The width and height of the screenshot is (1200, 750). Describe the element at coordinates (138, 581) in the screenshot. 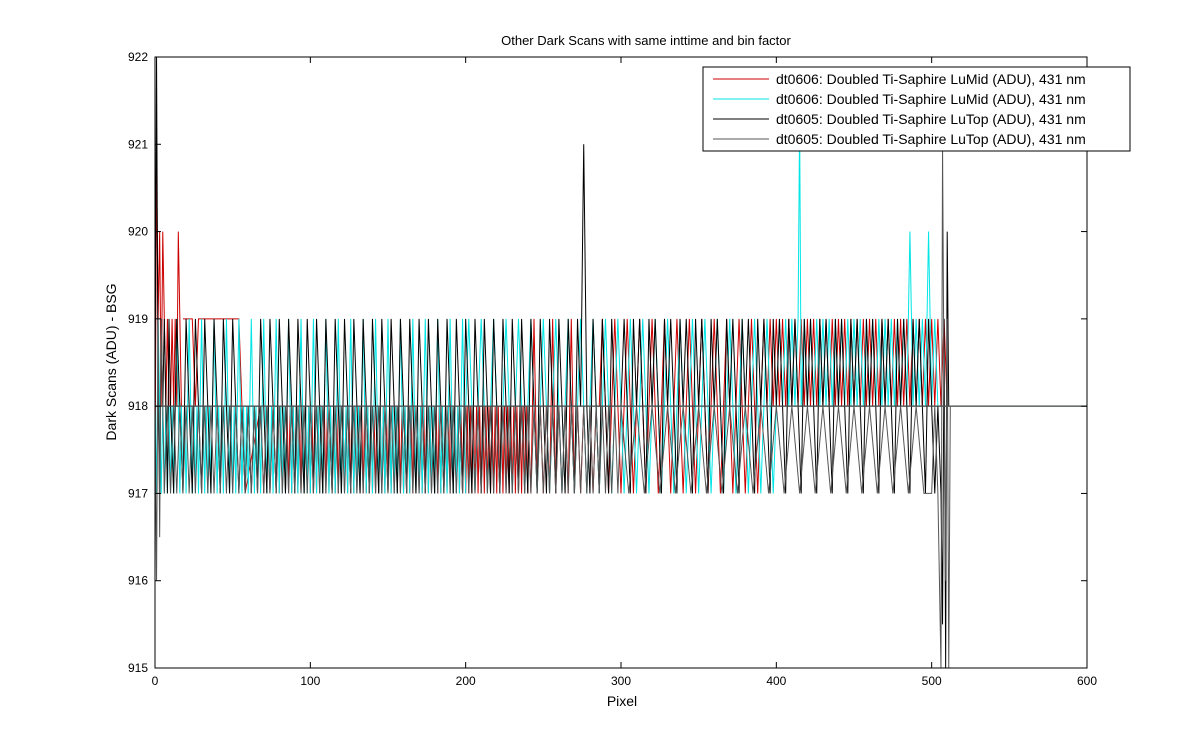

I see `y-tick-label: 916` at that location.